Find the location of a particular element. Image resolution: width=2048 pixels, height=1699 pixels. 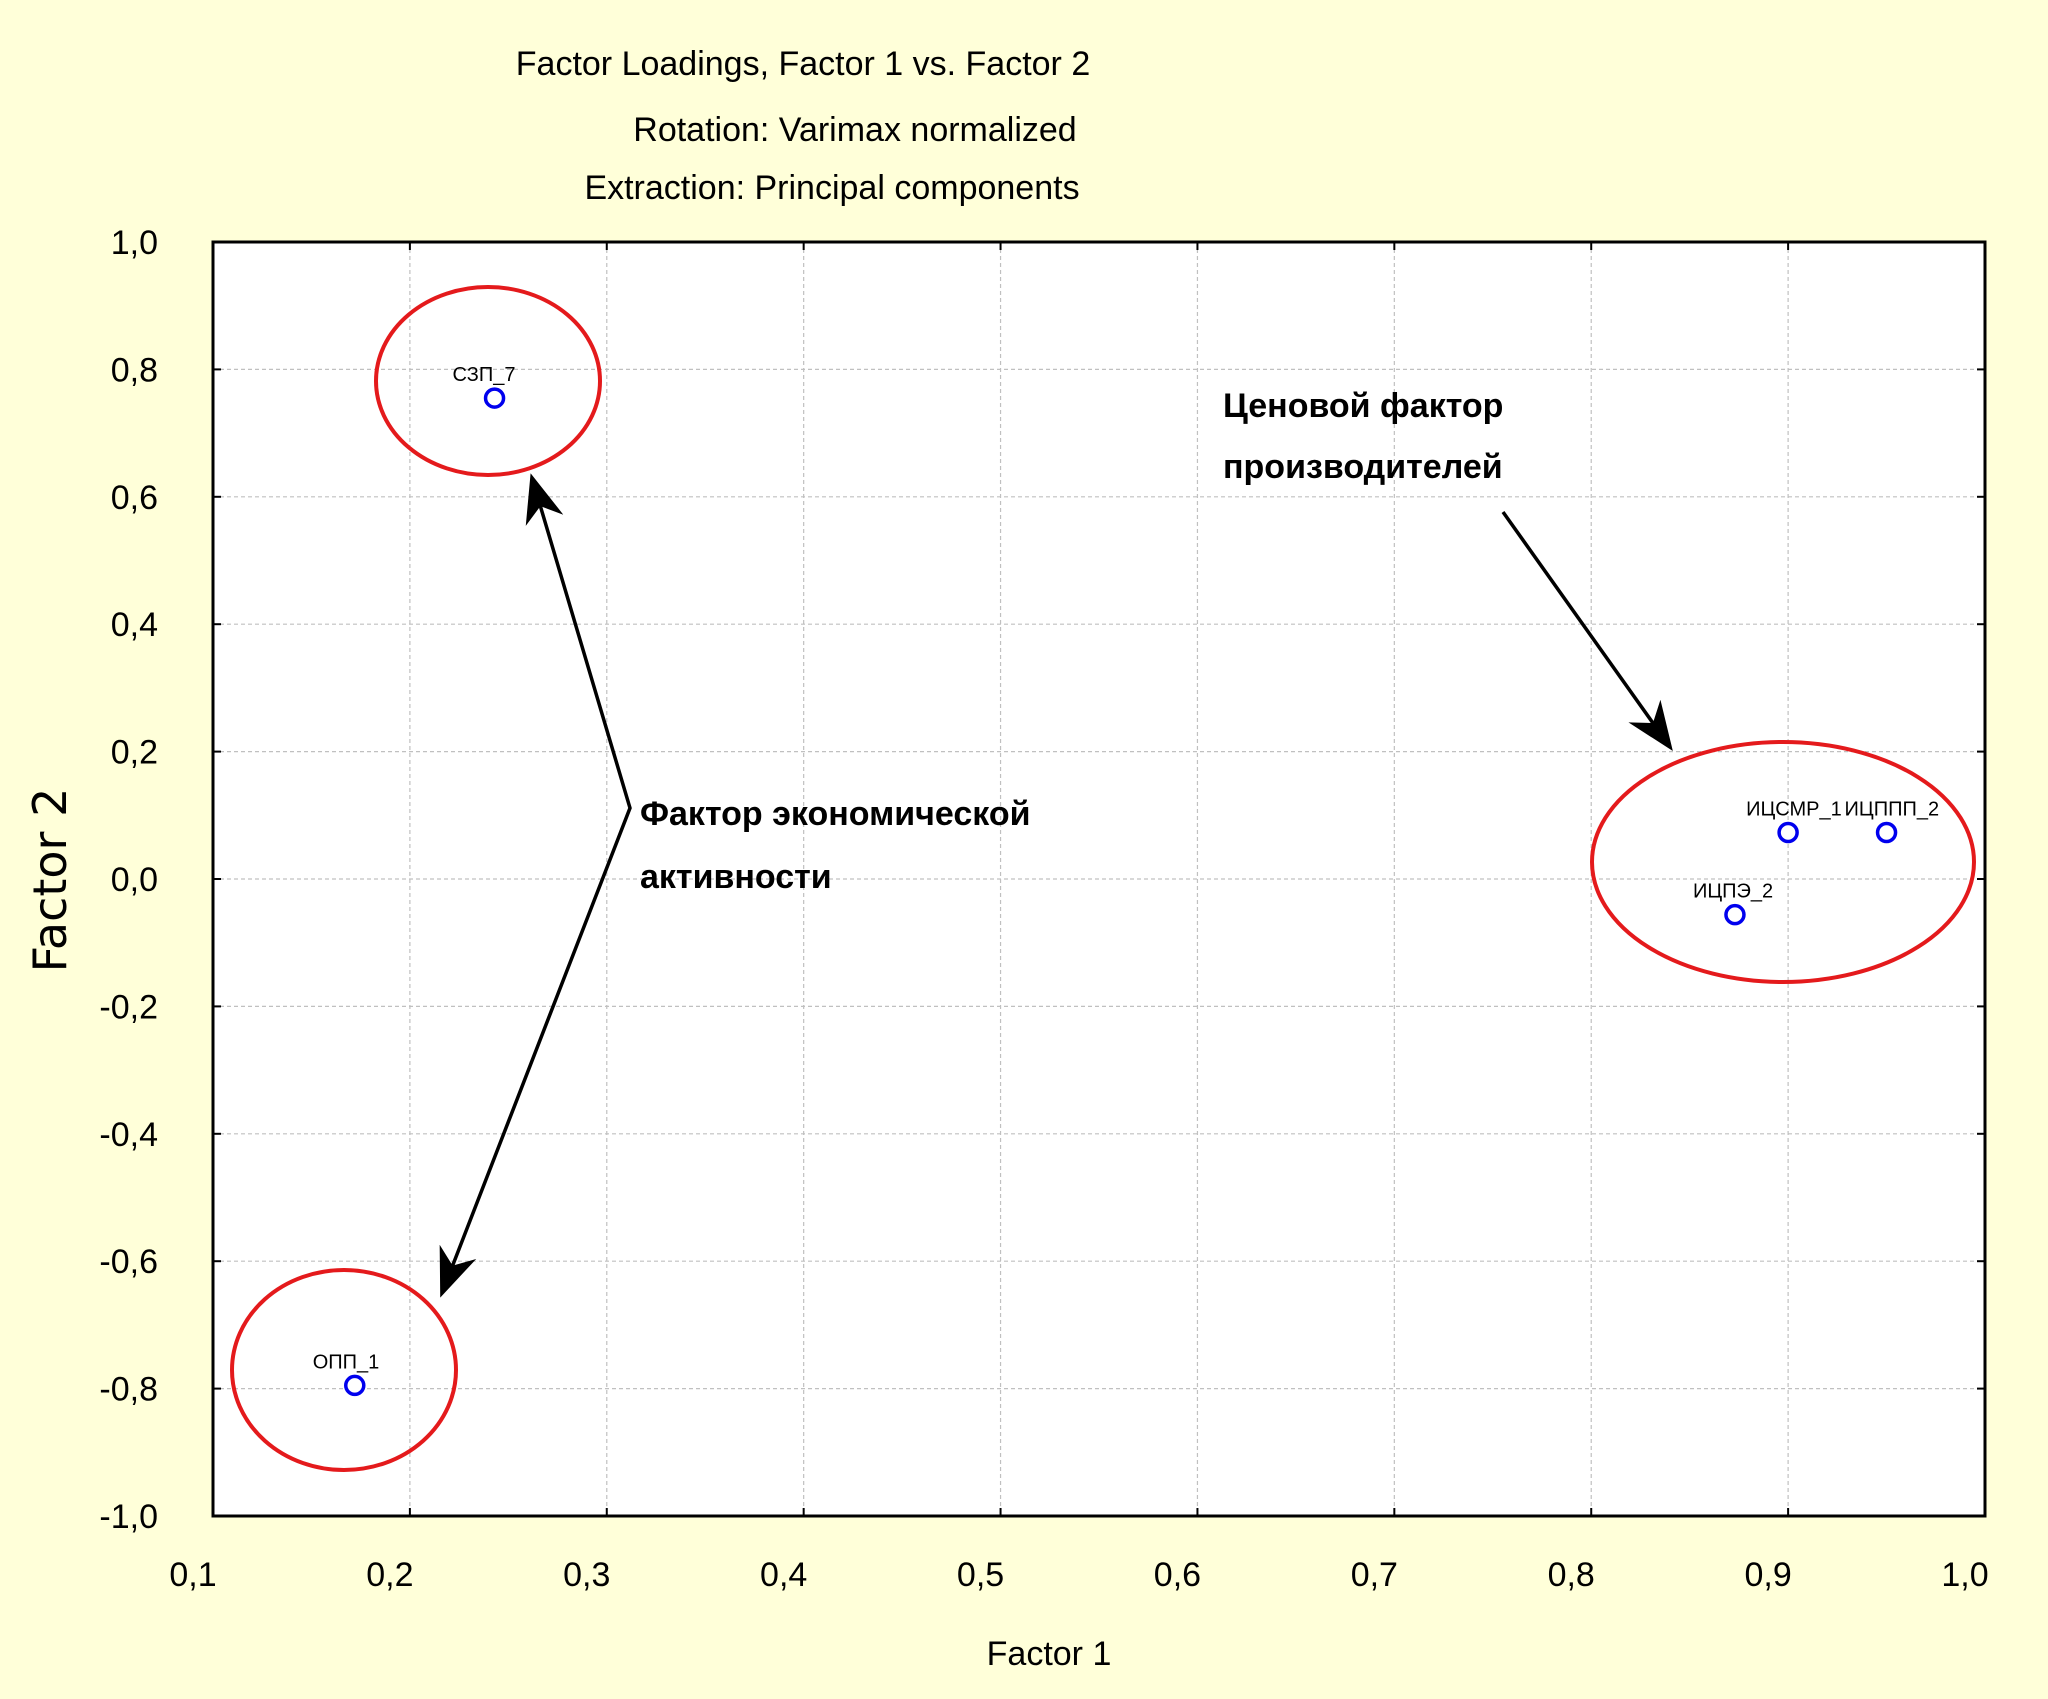

arrow-economic-activity is located at coordinates (535, 885).